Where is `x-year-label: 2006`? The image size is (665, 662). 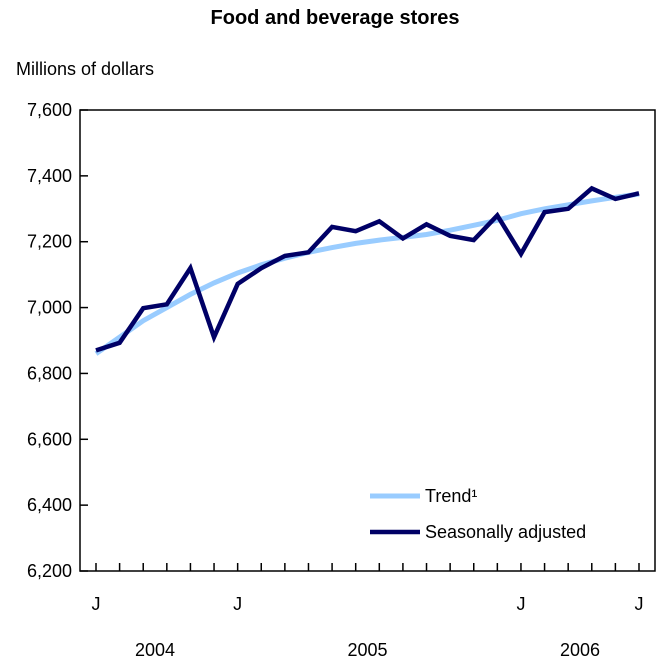 x-year-label: 2006 is located at coordinates (580, 650).